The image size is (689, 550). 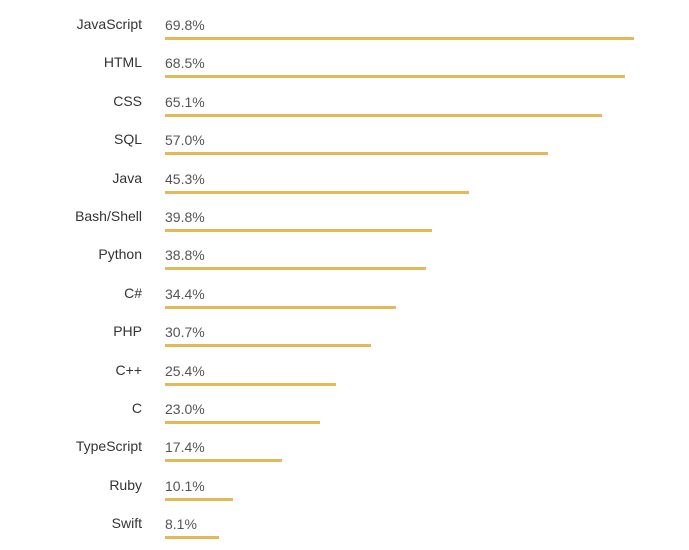 What do you see at coordinates (120, 254) in the screenshot?
I see `category-label: Python` at bounding box center [120, 254].